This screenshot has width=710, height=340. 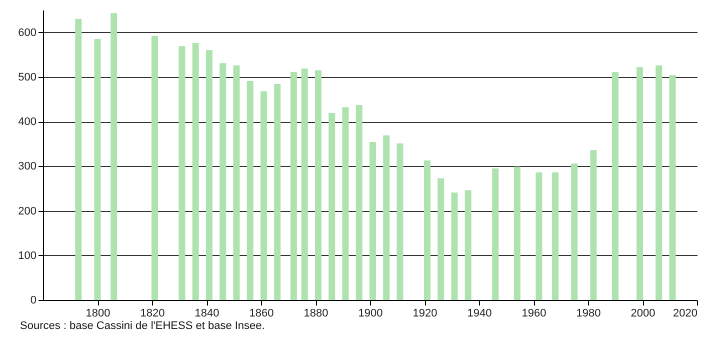 I want to click on x-tick-label: 1880, so click(x=316, y=314).